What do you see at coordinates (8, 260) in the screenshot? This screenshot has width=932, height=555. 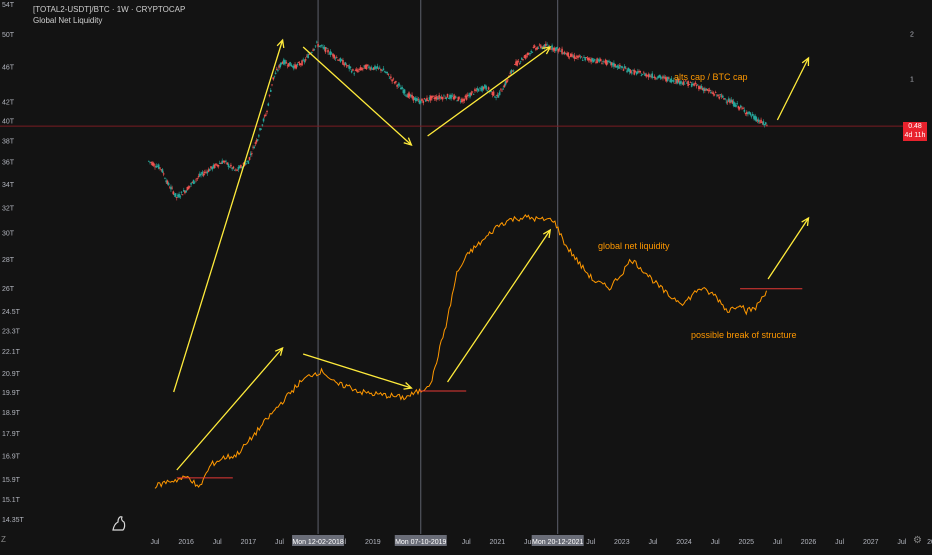 I see `left-axis-tick: 28T` at bounding box center [8, 260].